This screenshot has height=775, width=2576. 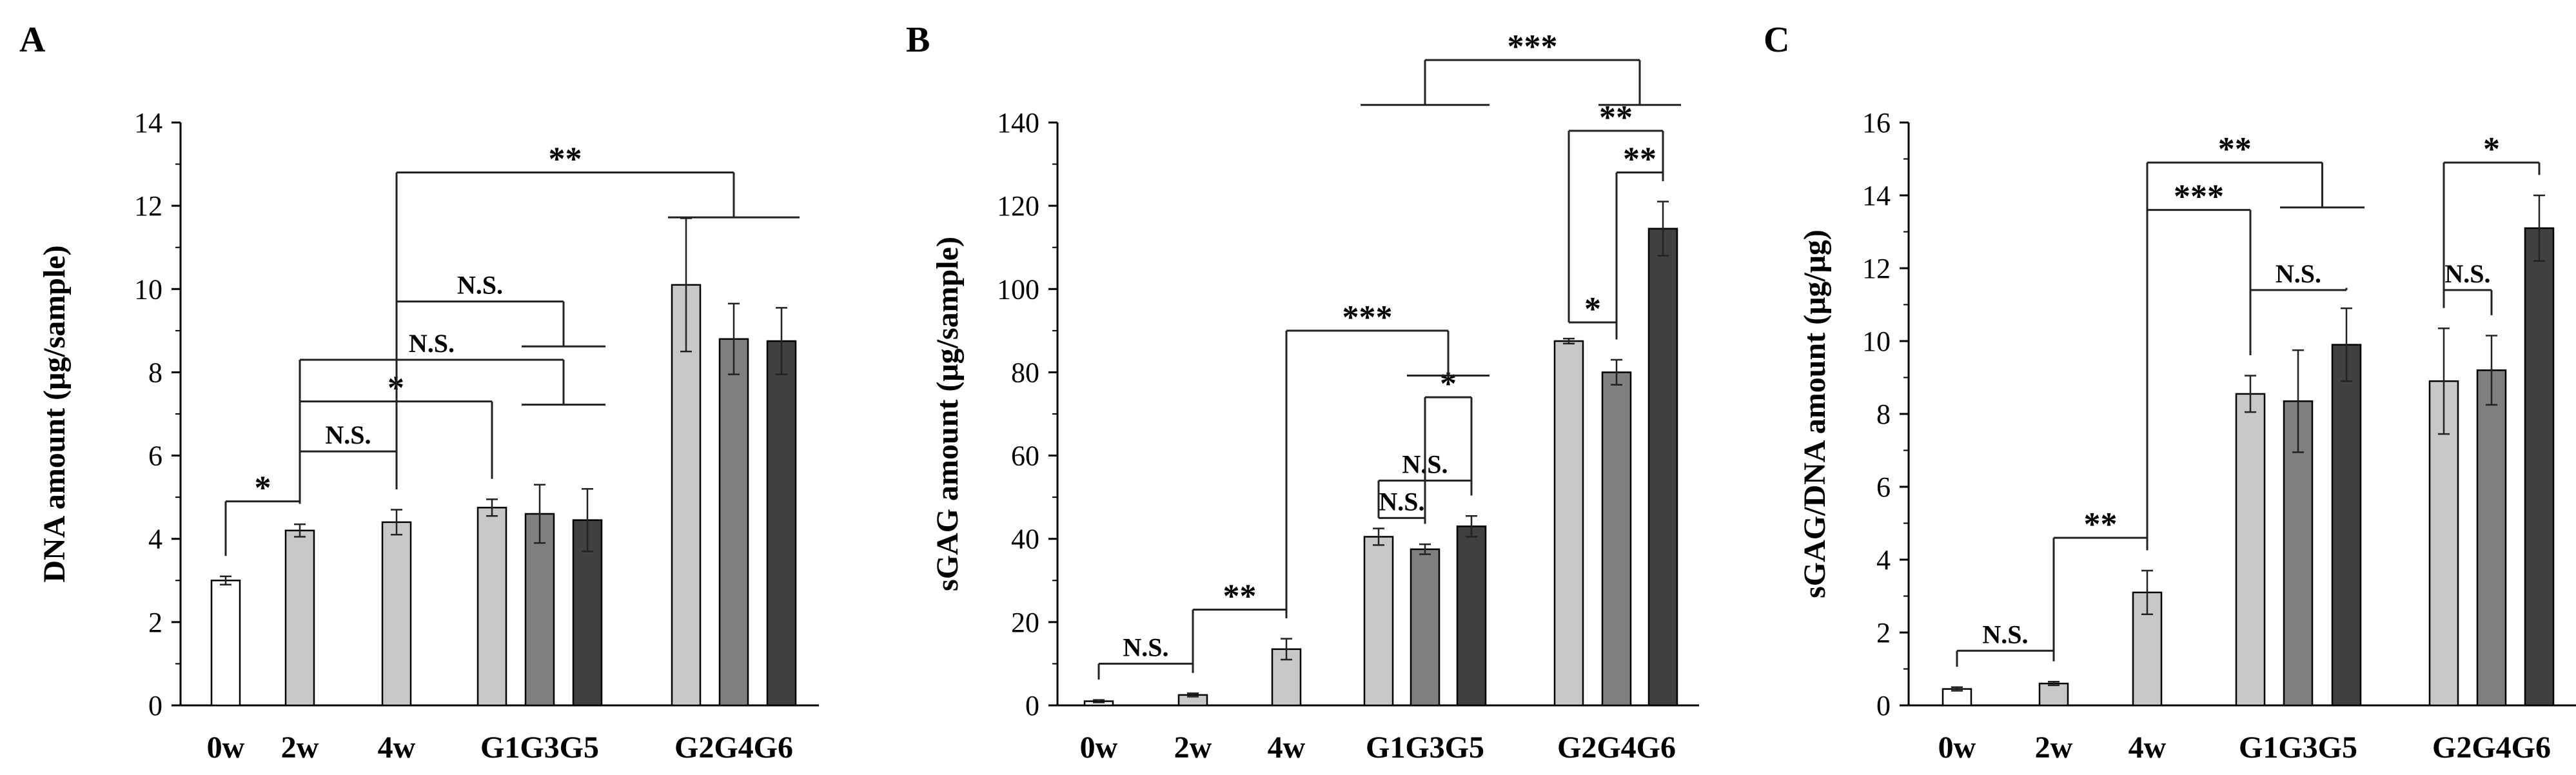 I want to click on panel-b-y-tick-label: 20, so click(x=1025, y=622).